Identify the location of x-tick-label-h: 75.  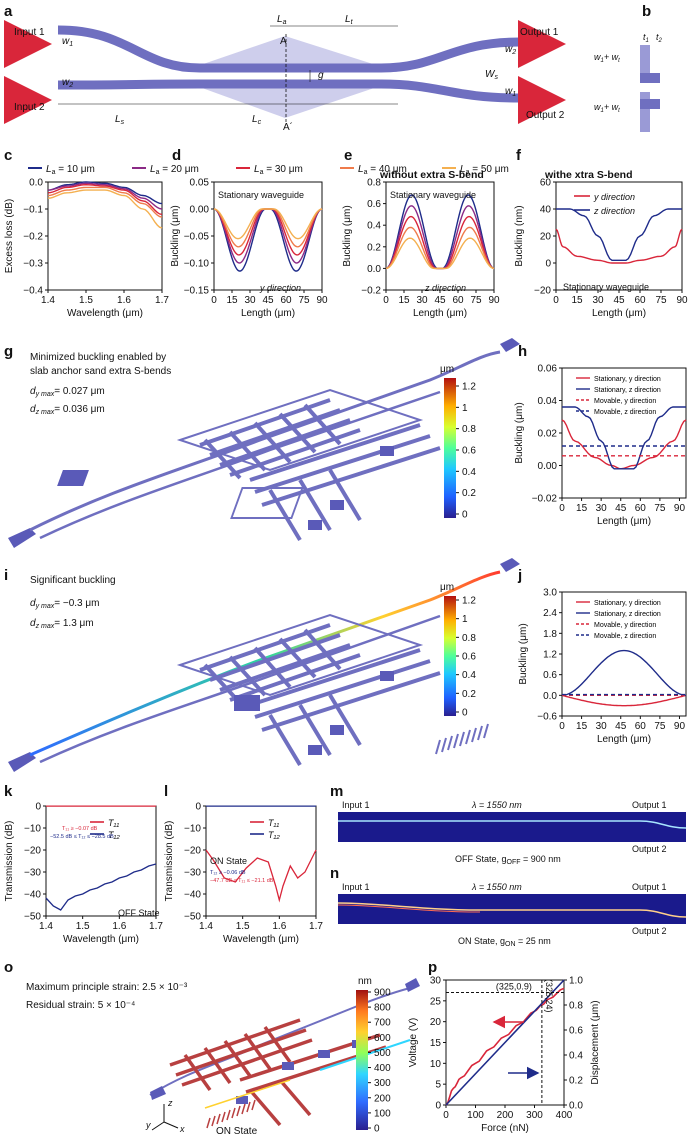
(660, 508).